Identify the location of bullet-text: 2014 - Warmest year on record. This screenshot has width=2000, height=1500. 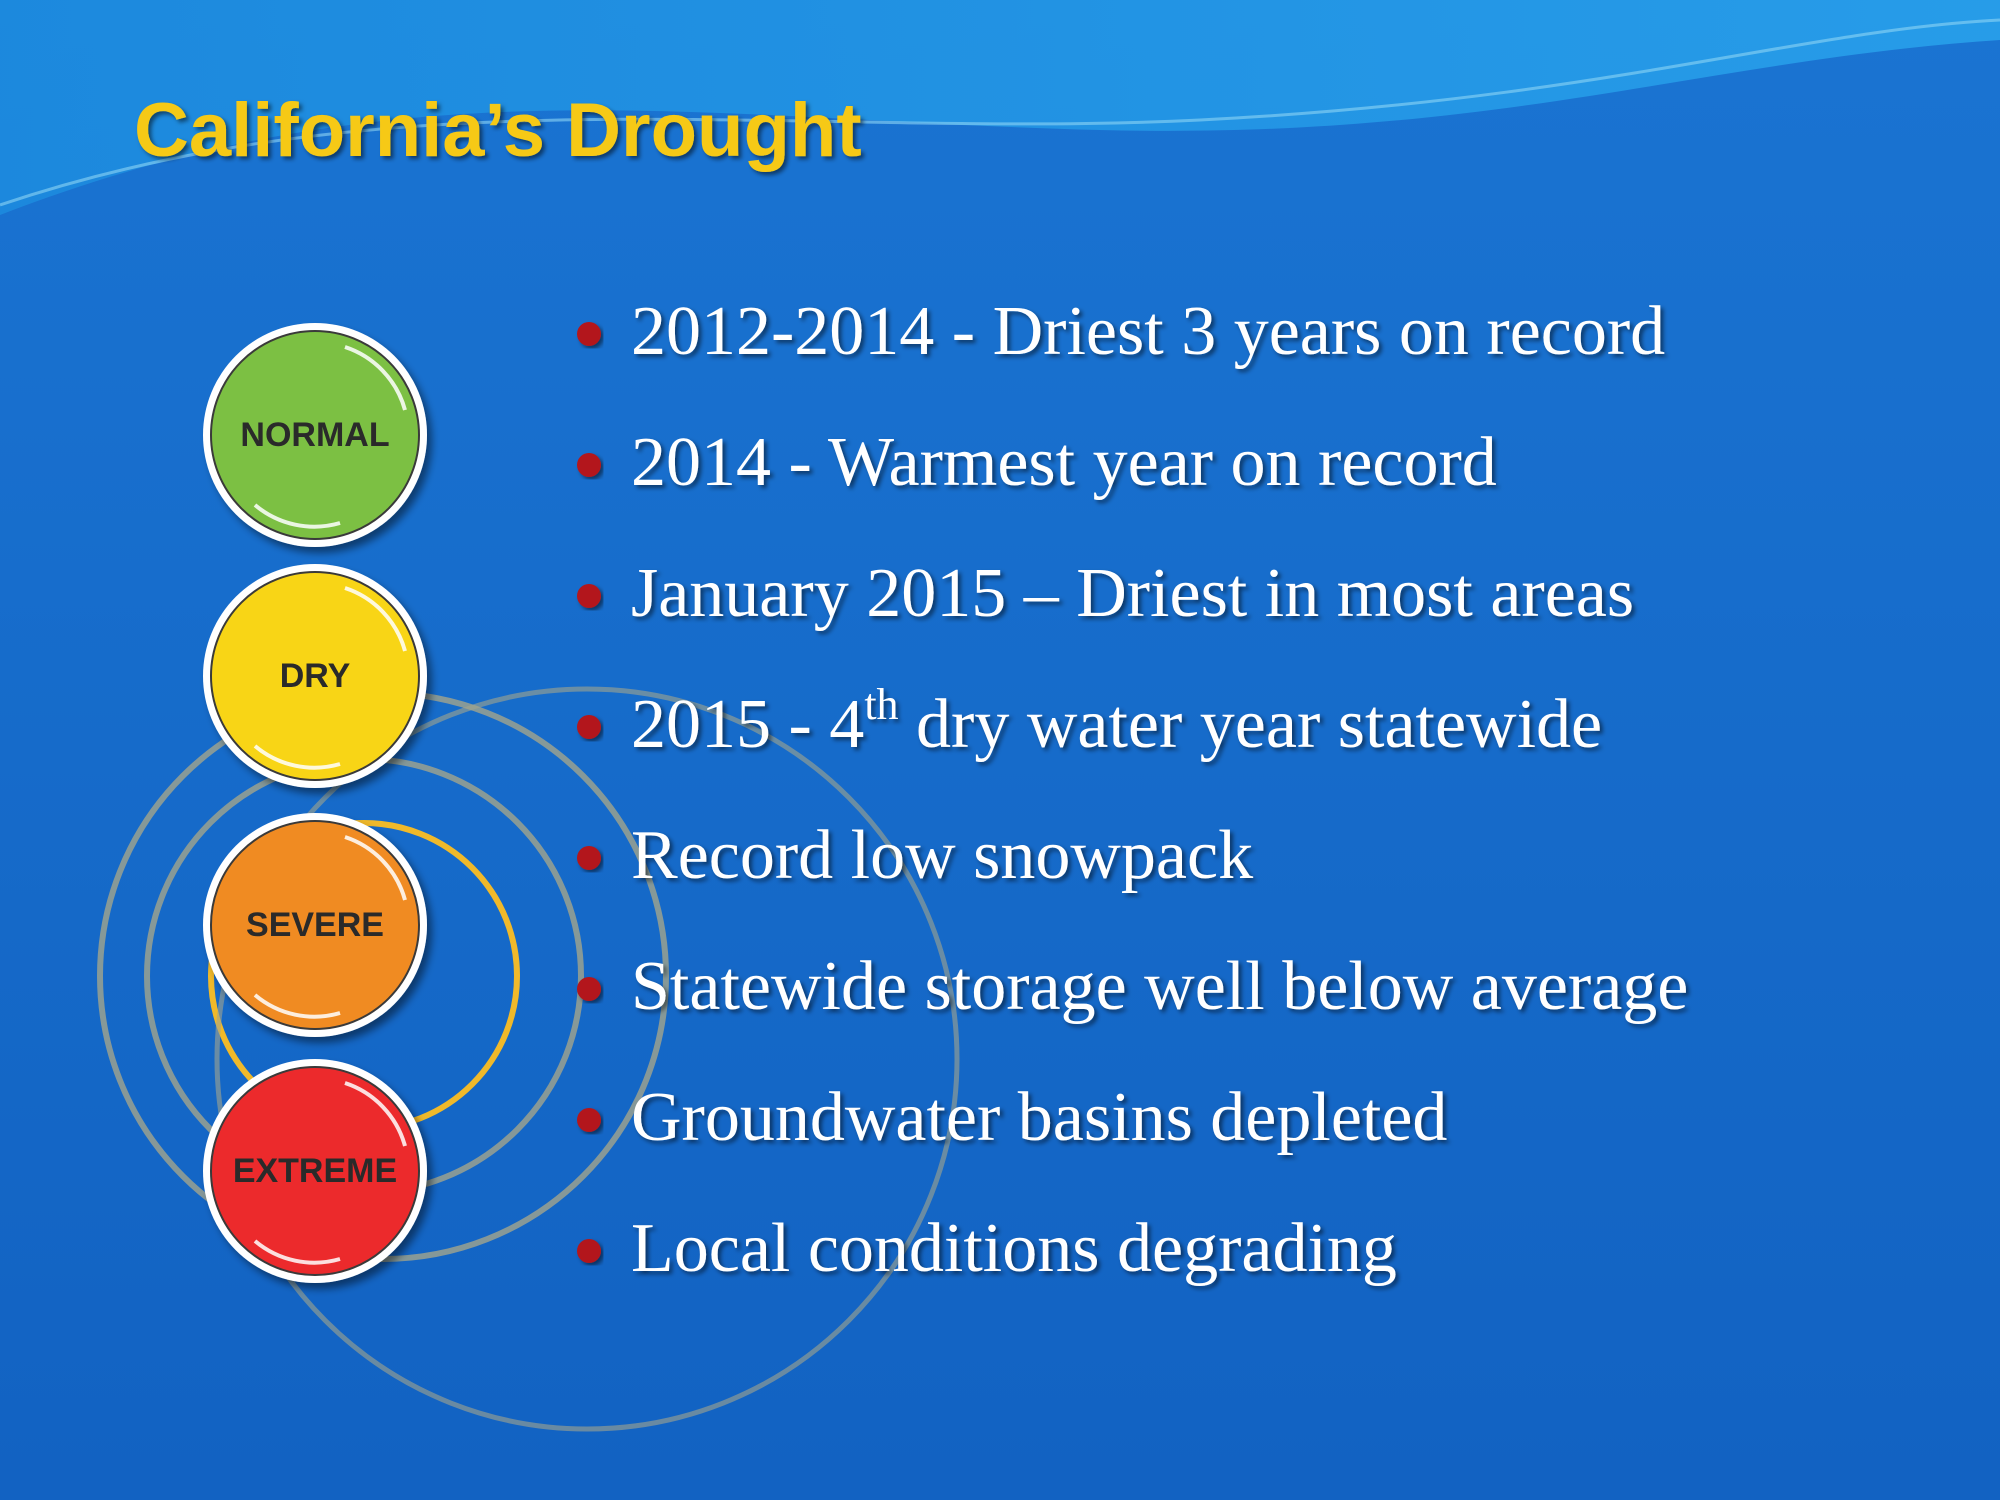
(1064, 462).